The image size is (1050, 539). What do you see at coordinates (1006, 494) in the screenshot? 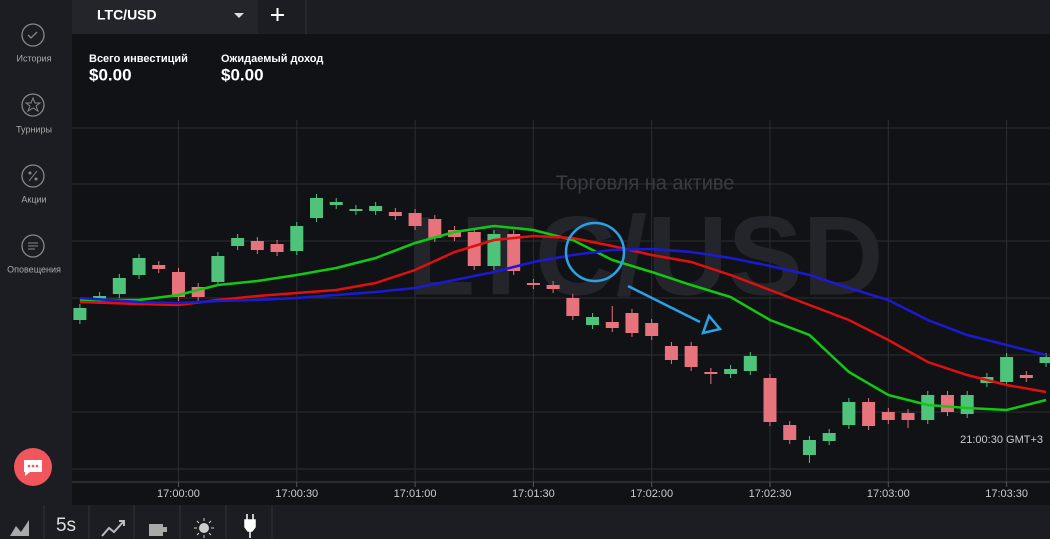
I see `x-tick-label: 17:03:30` at bounding box center [1006, 494].